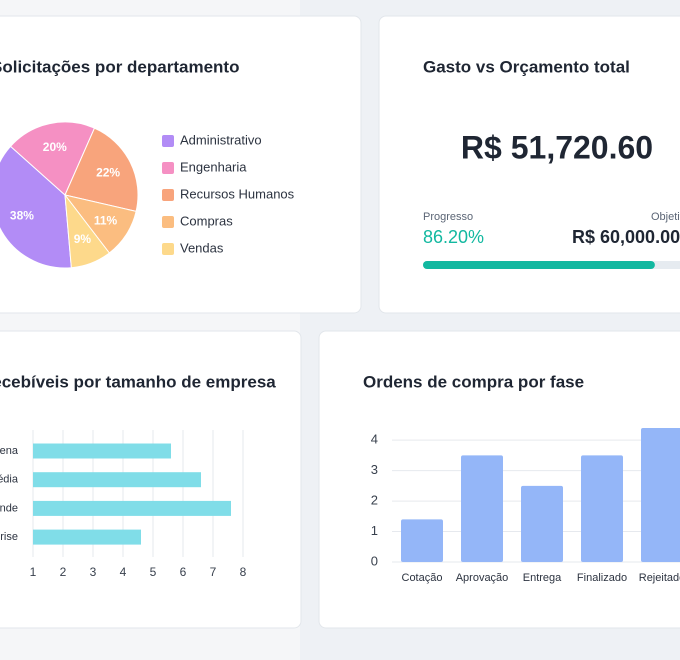  What do you see at coordinates (448, 217) in the screenshot?
I see `kpi-label: Progresso` at bounding box center [448, 217].